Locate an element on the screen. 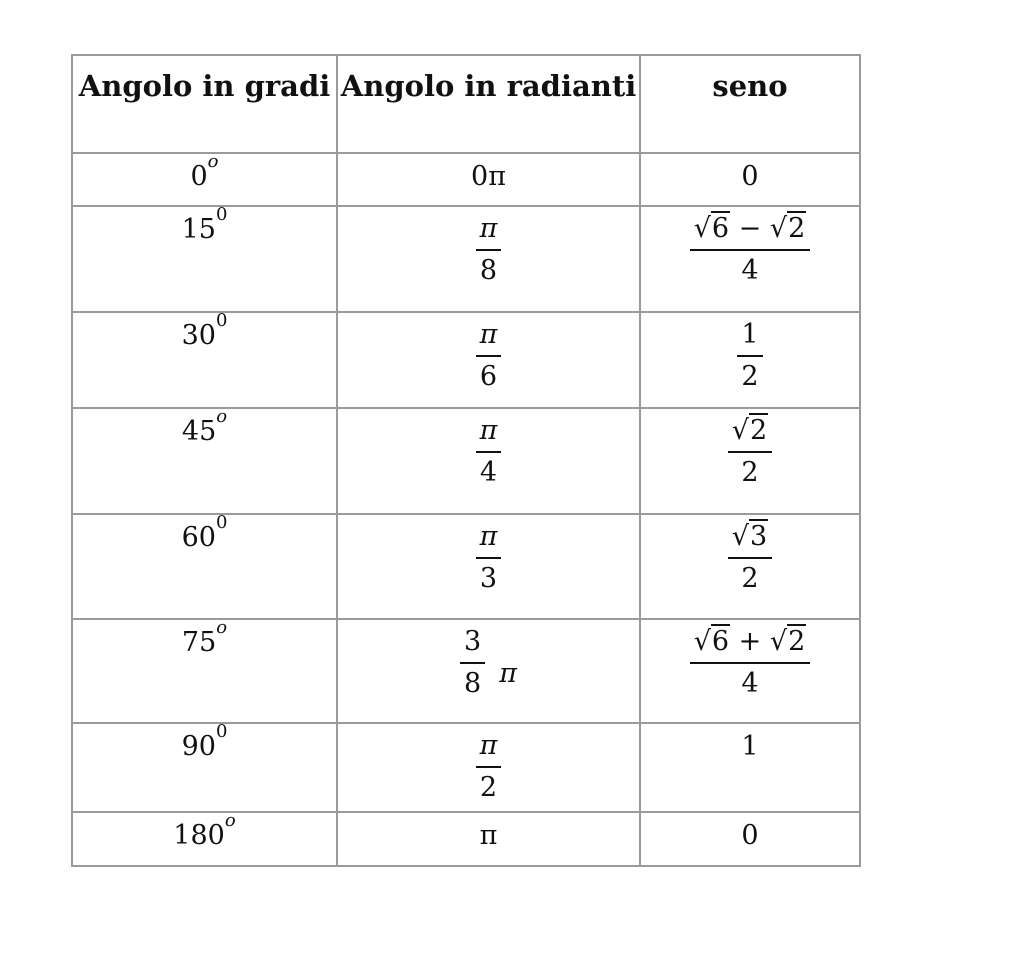  table-row: 180 o π 0 is located at coordinates (466, 838).